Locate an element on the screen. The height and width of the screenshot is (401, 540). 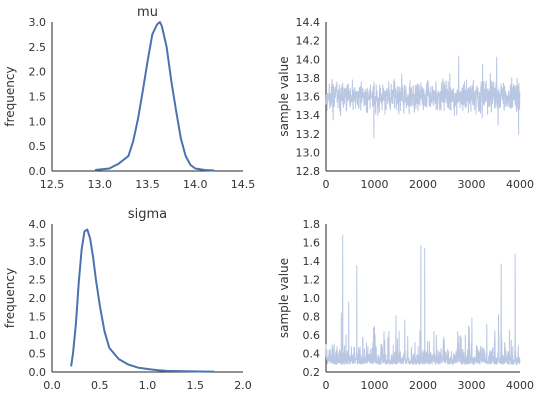
y-tick-label: 14.0 is located at coordinates (308, 59).